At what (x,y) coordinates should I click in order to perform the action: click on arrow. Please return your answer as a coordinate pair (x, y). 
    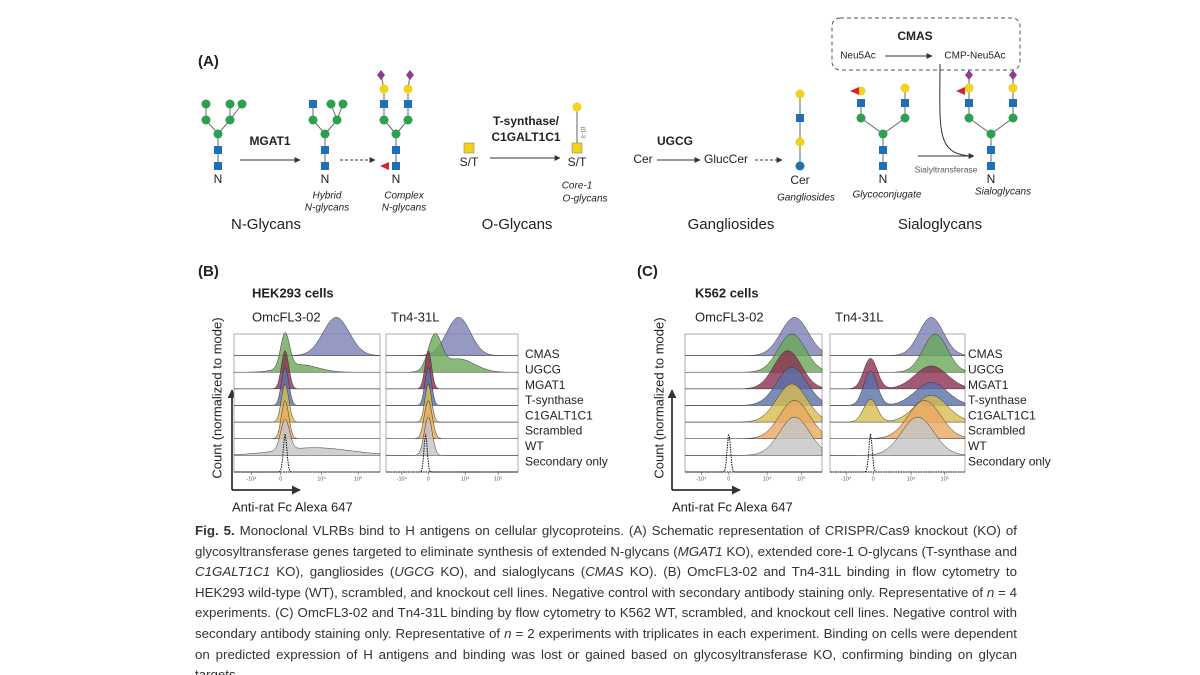
    Looking at the image, I should click on (957, 111).